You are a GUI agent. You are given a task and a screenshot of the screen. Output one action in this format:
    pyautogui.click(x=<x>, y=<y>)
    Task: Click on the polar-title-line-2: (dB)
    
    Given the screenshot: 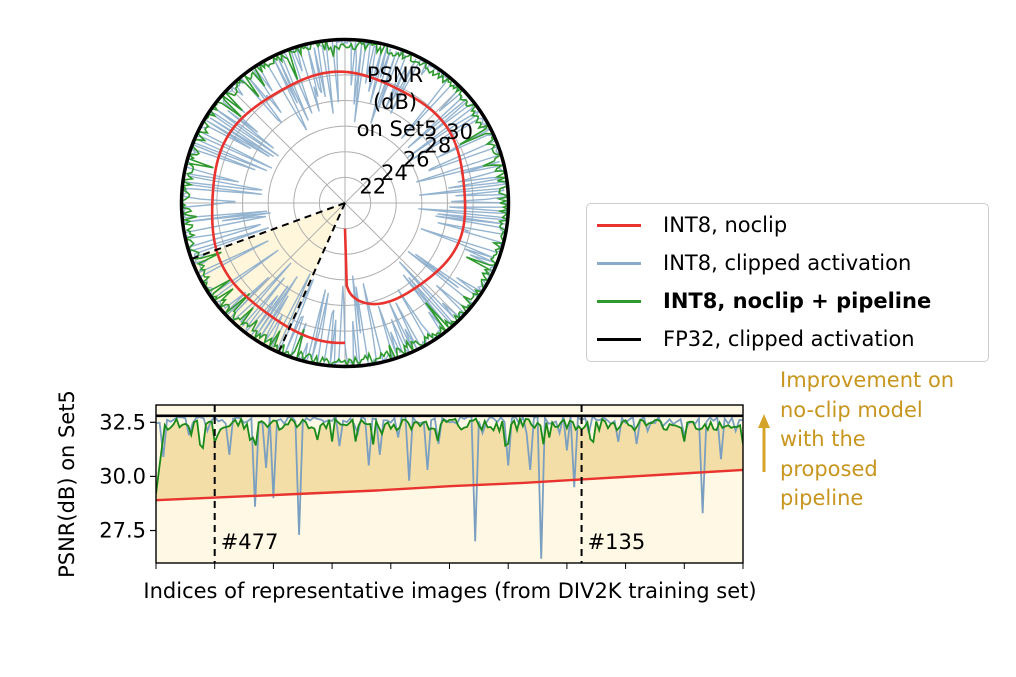 What is the action you would take?
    pyautogui.click(x=395, y=102)
    